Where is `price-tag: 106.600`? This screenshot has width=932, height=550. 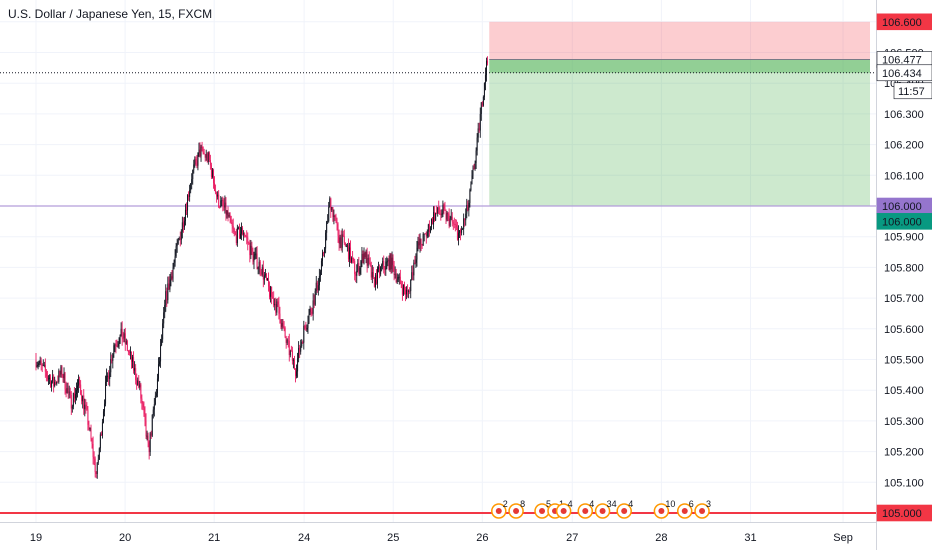 price-tag: 106.600 is located at coordinates (904, 22).